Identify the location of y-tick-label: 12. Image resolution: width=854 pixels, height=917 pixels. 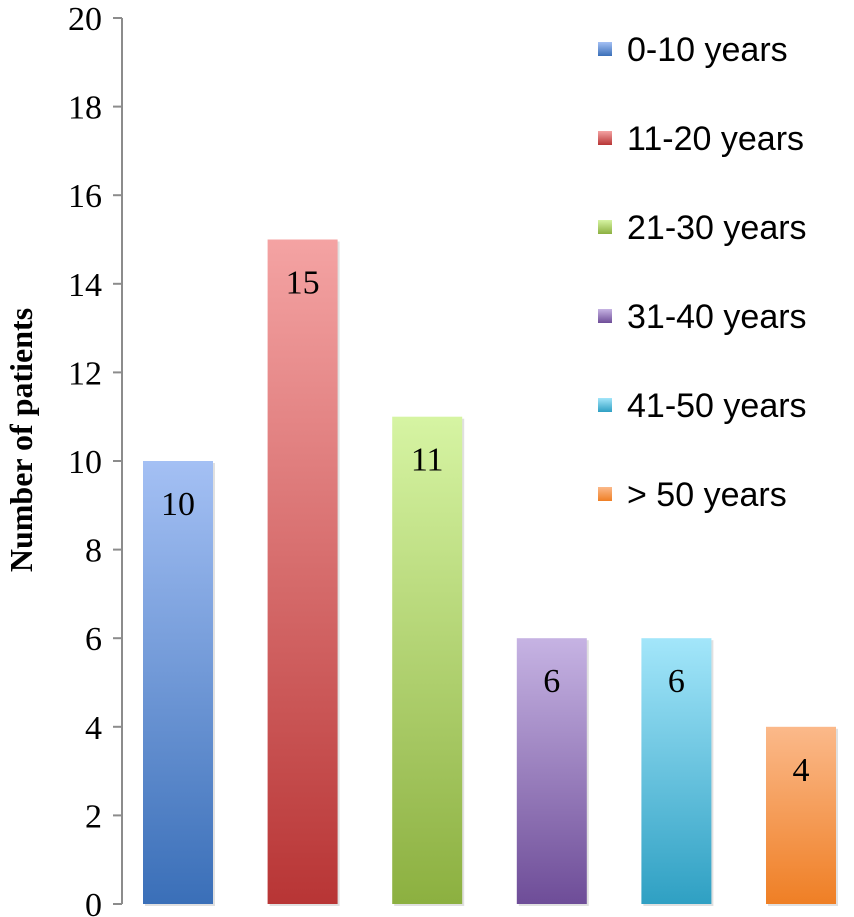
(85, 373).